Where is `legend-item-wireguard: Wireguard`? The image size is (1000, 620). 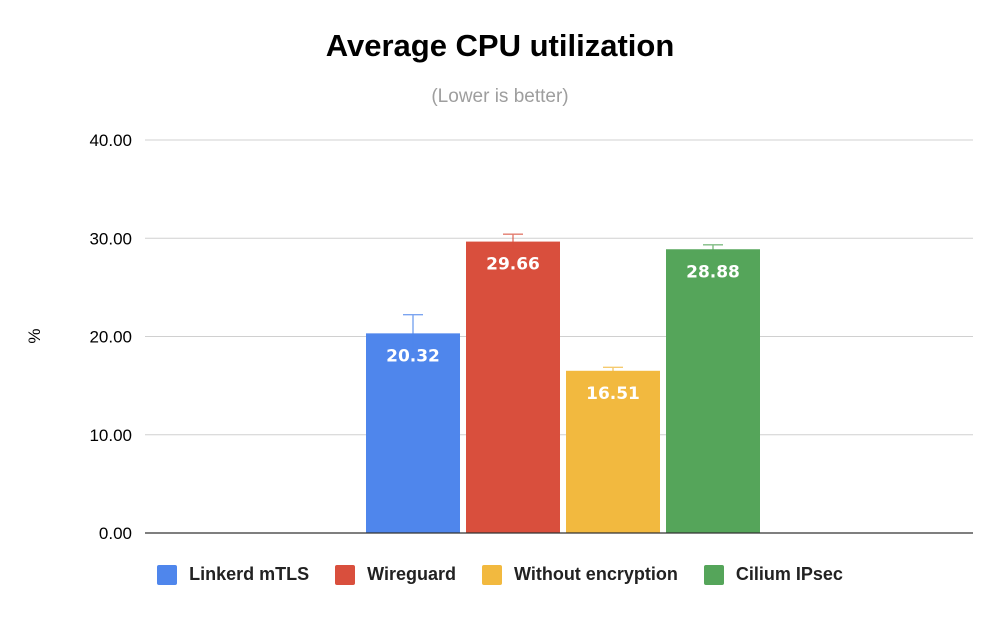
legend-item-wireguard: Wireguard is located at coordinates (395, 574).